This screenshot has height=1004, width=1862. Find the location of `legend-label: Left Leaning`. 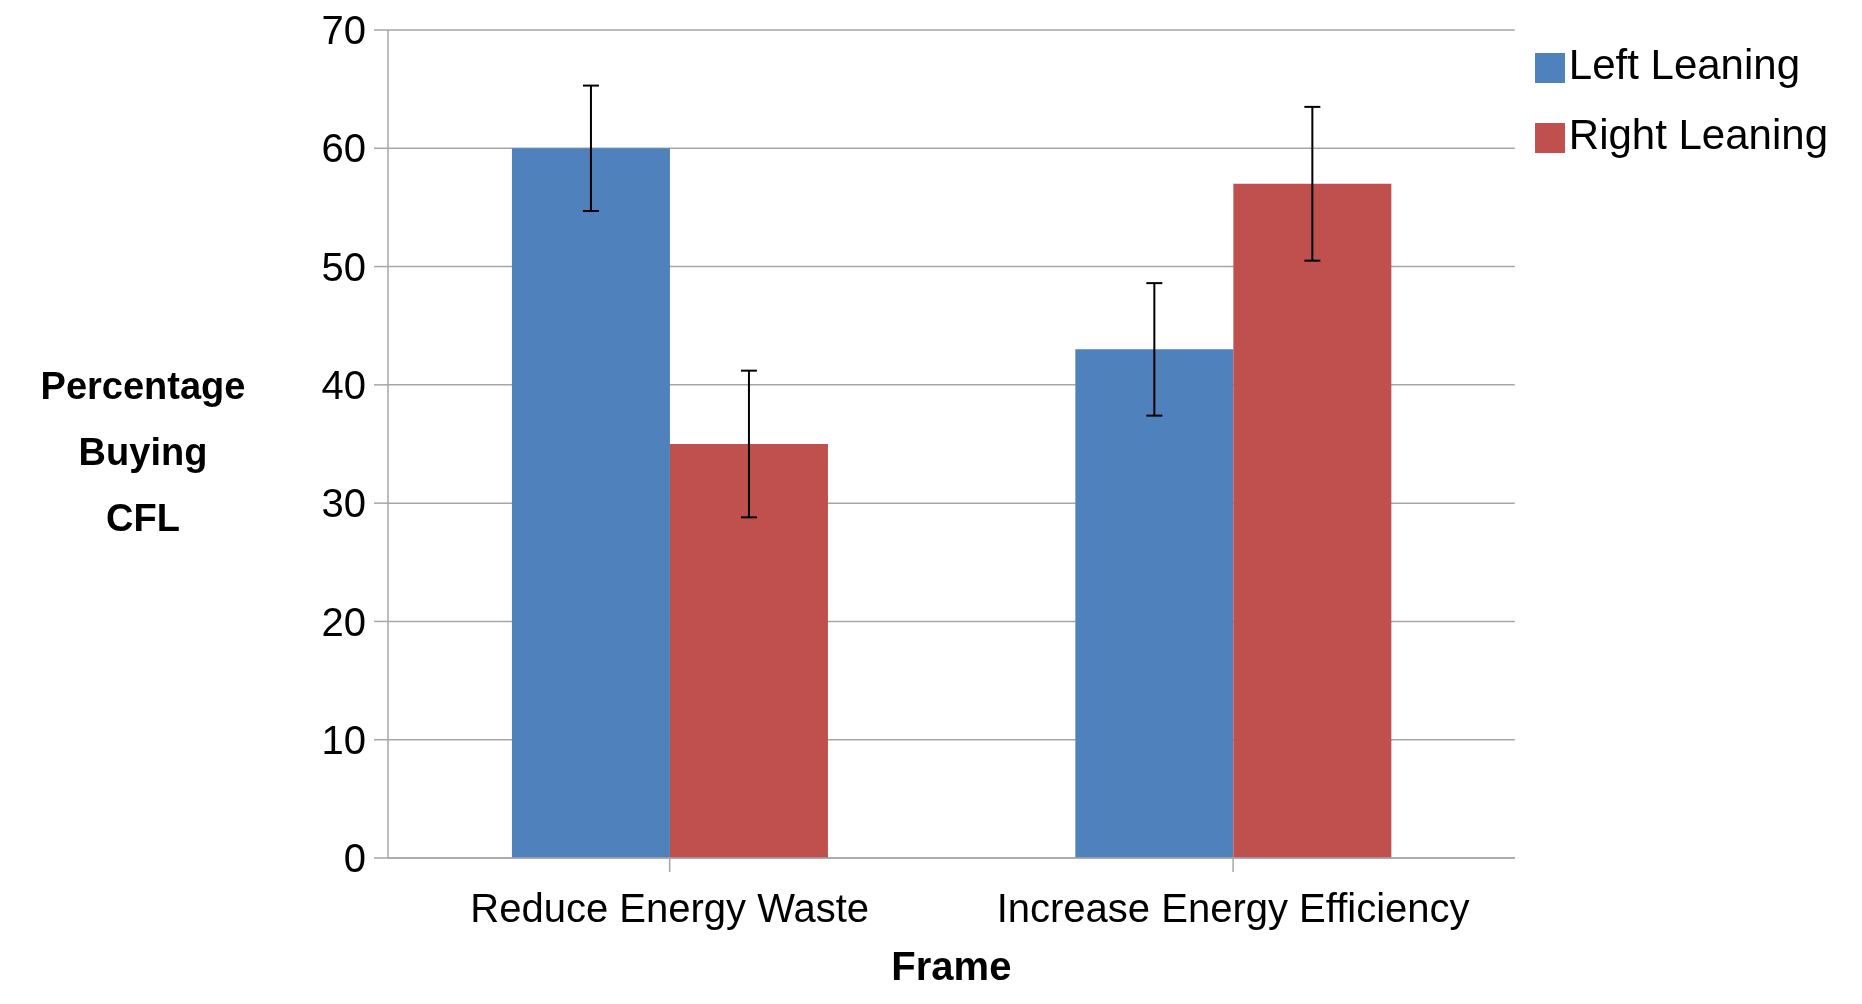

legend-label: Left Leaning is located at coordinates (1684, 64).